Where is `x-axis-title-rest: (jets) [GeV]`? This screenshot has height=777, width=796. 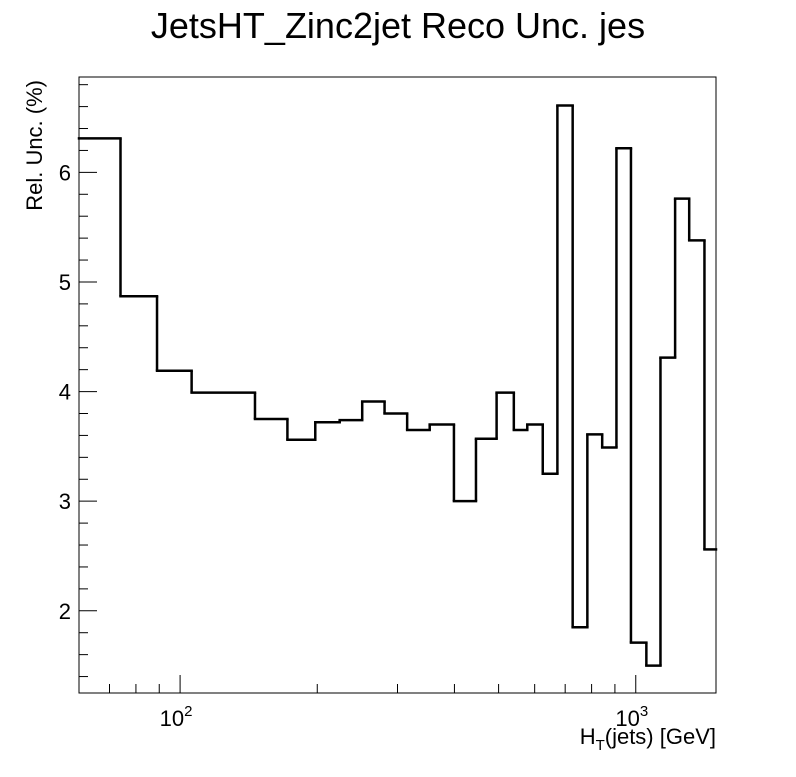 x-axis-title-rest: (jets) [GeV] is located at coordinates (660, 736).